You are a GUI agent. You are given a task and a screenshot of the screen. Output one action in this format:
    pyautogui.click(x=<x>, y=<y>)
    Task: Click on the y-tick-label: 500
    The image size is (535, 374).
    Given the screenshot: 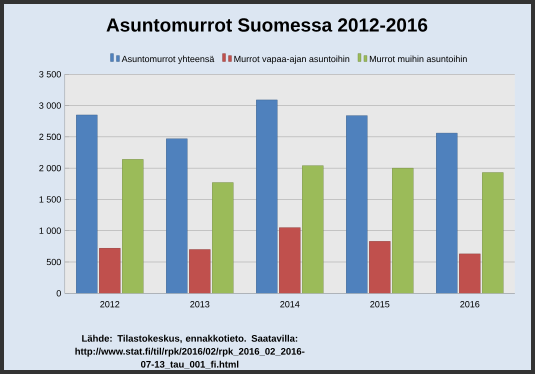 What is the action you would take?
    pyautogui.click(x=53, y=262)
    